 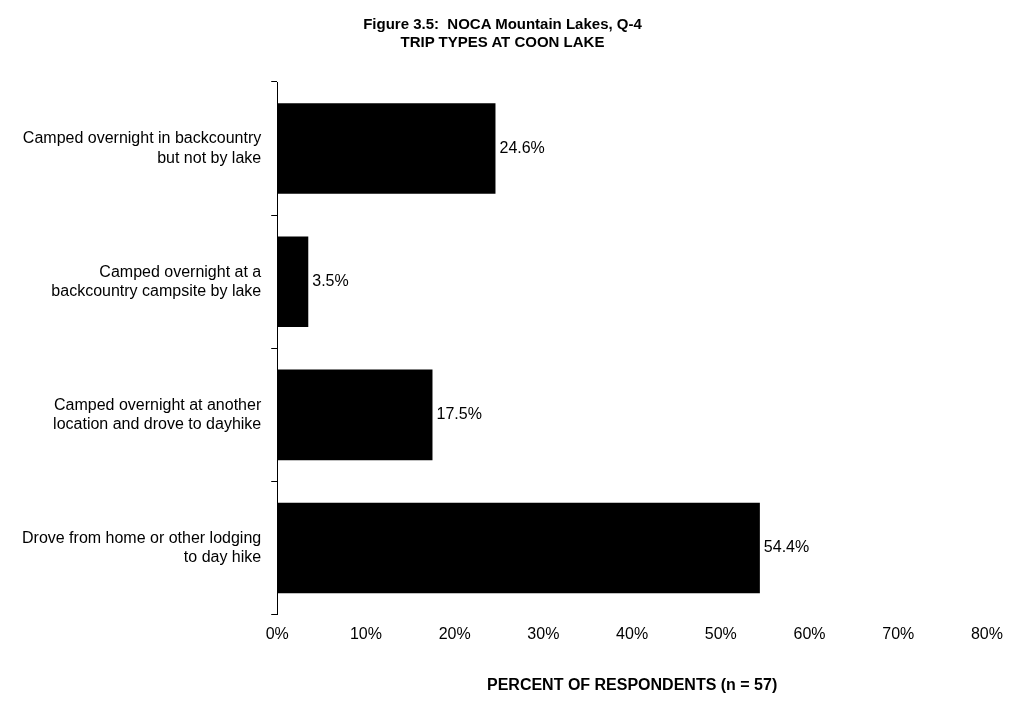 I want to click on data-label: 3.5%, so click(x=330, y=281).